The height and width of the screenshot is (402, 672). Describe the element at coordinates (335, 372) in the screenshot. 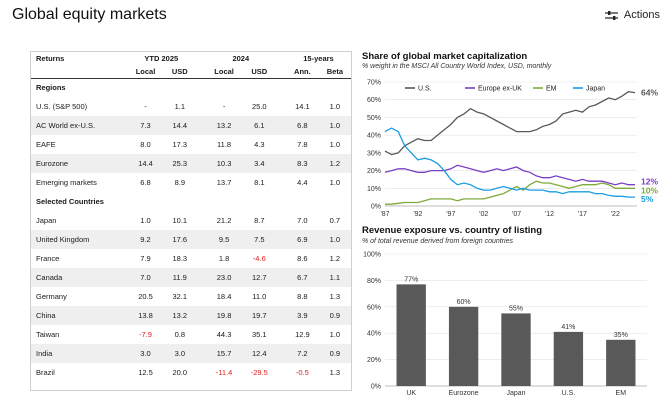

I see `table-cell: 1.3` at that location.